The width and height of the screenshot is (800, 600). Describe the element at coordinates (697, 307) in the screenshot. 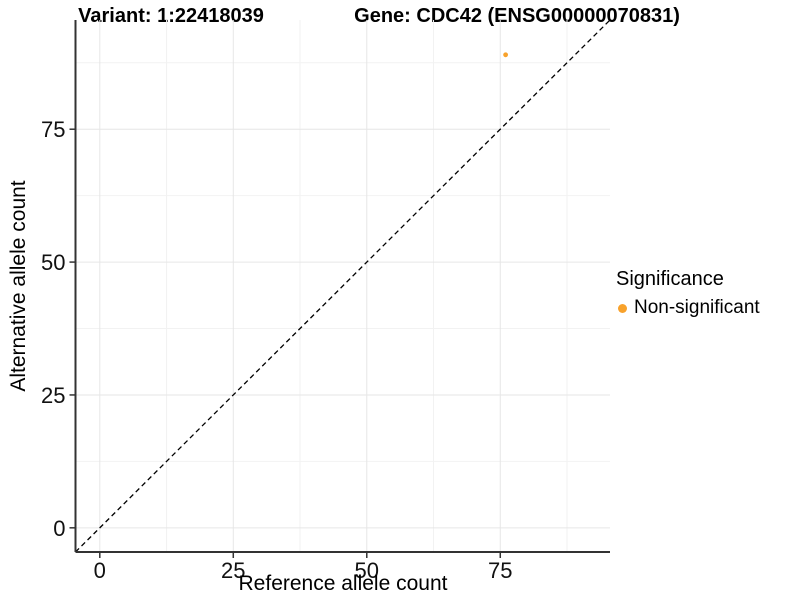

I see `legend-item-label: Non-significant` at that location.